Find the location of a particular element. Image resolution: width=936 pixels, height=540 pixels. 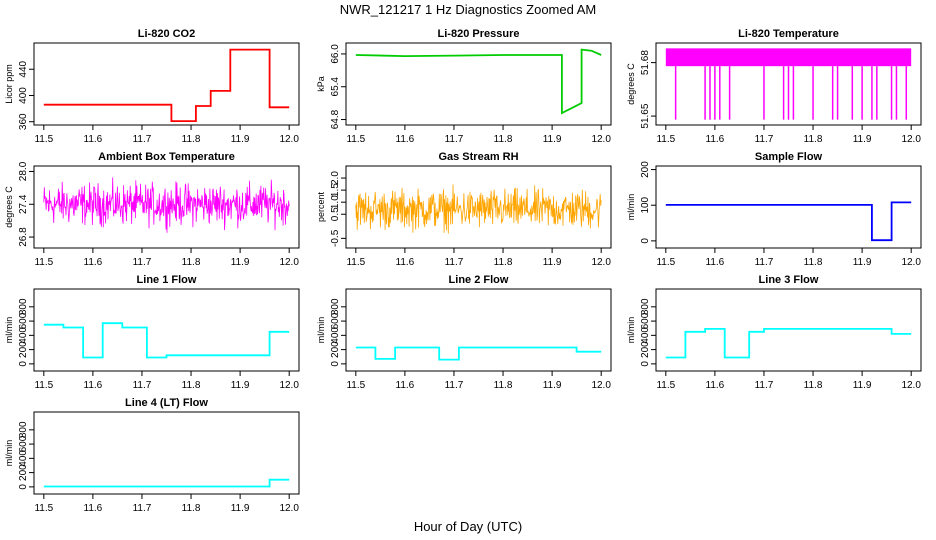

panel-6-x-tick-label: 11.9 is located at coordinates (862, 262).